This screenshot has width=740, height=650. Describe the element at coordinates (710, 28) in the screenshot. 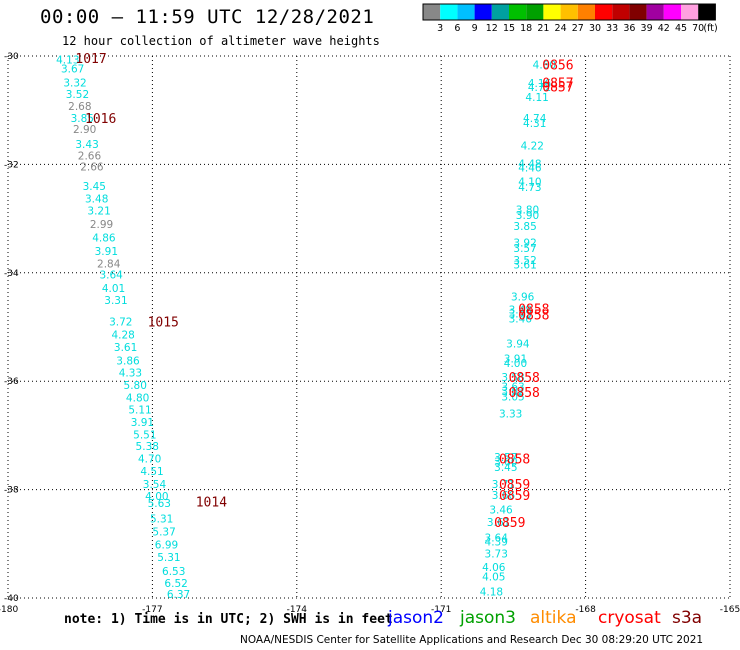

I see `colorbar-unit: (ft)` at that location.